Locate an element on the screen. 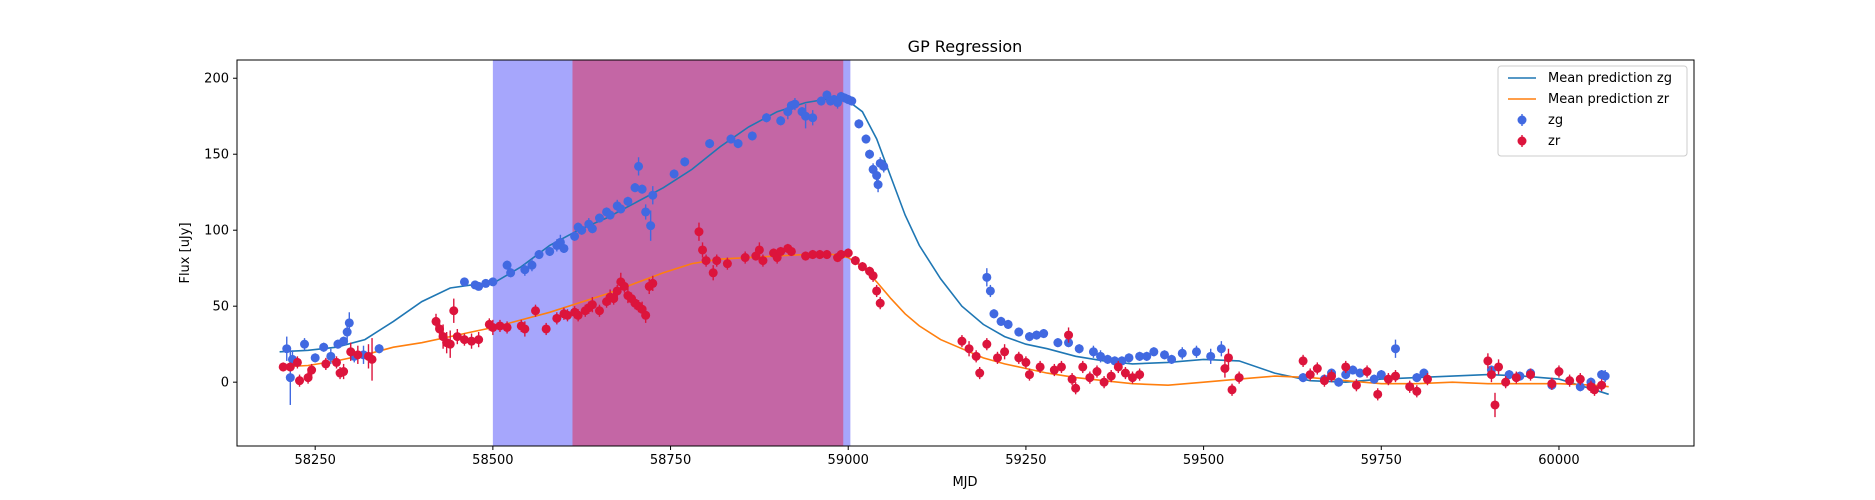 The image size is (1875, 500). legend-label: zr is located at coordinates (1554, 141).